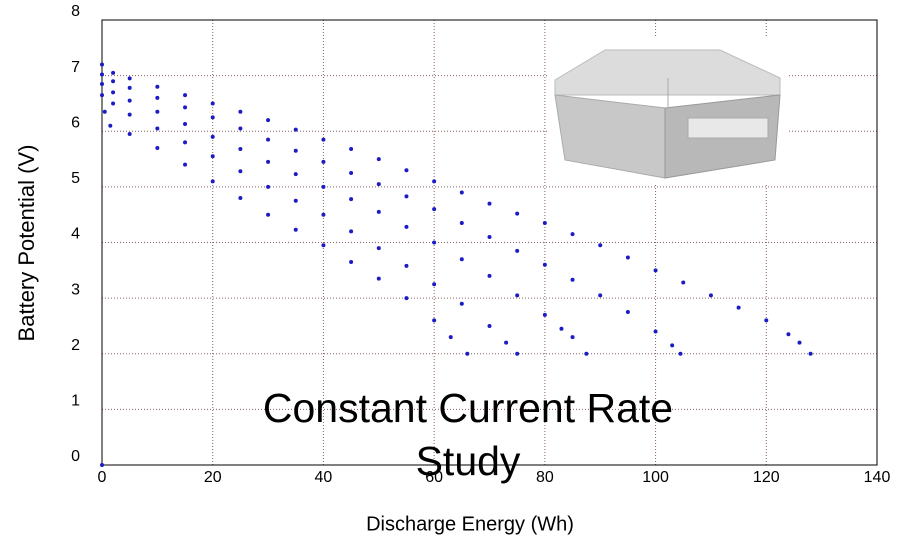 This screenshot has width=901, height=543. I want to click on y-axis-title: Battery Potential (V), so click(26, 243).